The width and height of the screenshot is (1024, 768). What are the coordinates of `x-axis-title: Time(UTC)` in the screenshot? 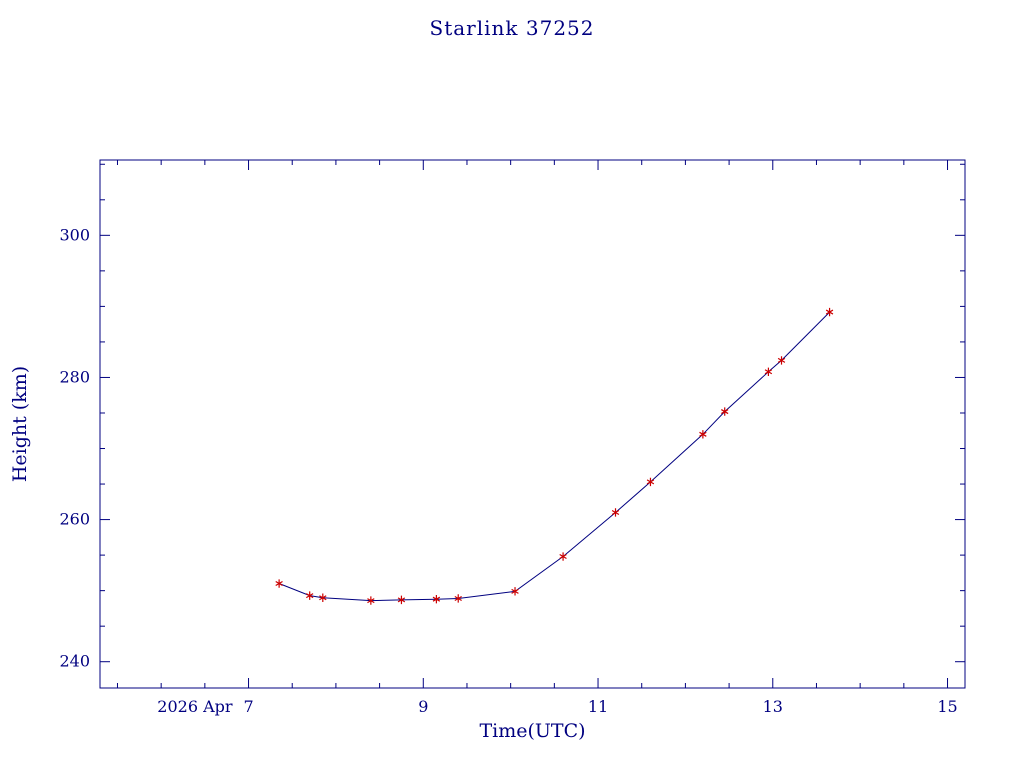 It's located at (532, 731).